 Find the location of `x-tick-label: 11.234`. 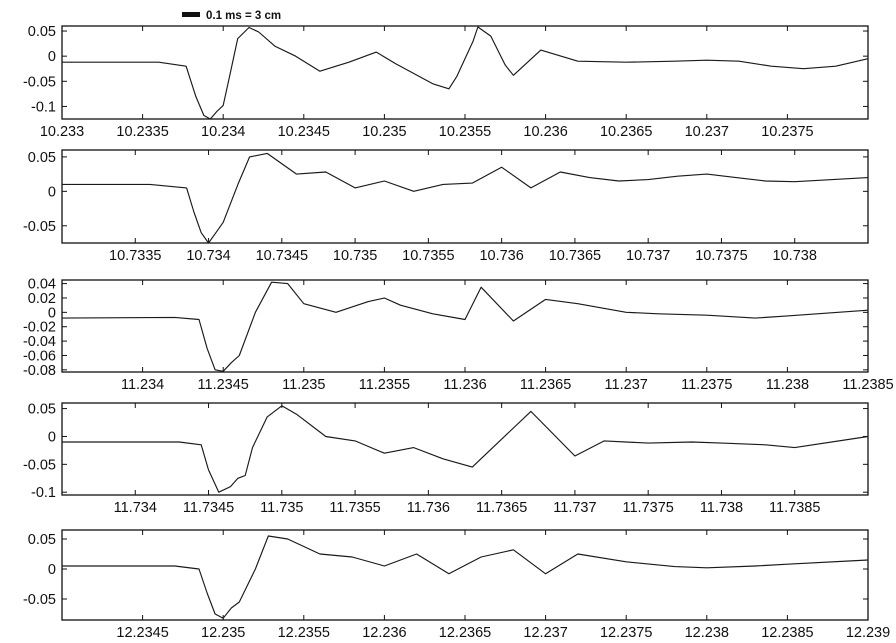

x-tick-label: 11.234 is located at coordinates (142, 385).